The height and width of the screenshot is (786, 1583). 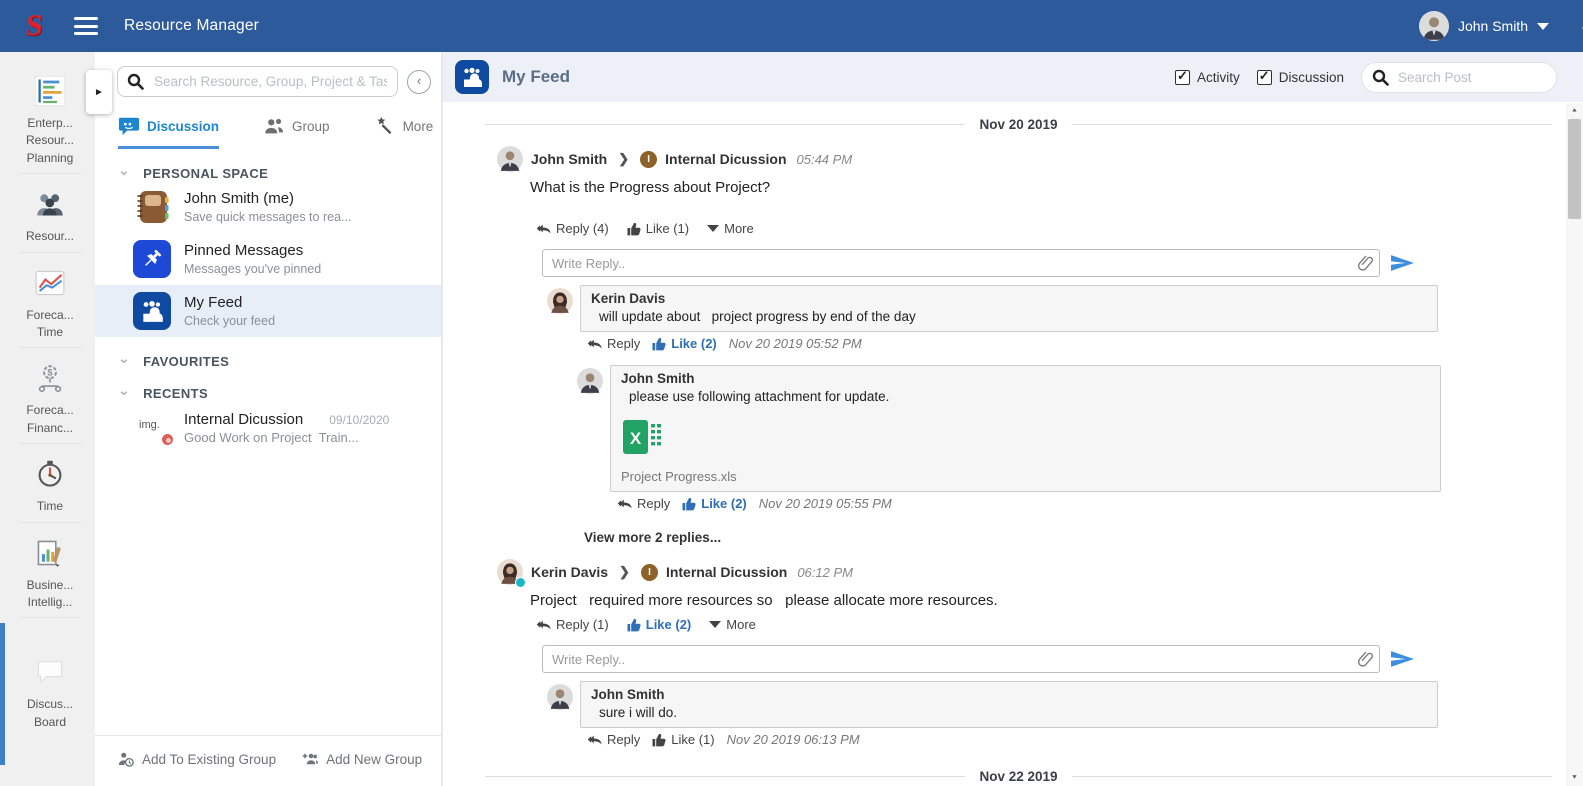 I want to click on tab-group: Group, so click(x=296, y=132).